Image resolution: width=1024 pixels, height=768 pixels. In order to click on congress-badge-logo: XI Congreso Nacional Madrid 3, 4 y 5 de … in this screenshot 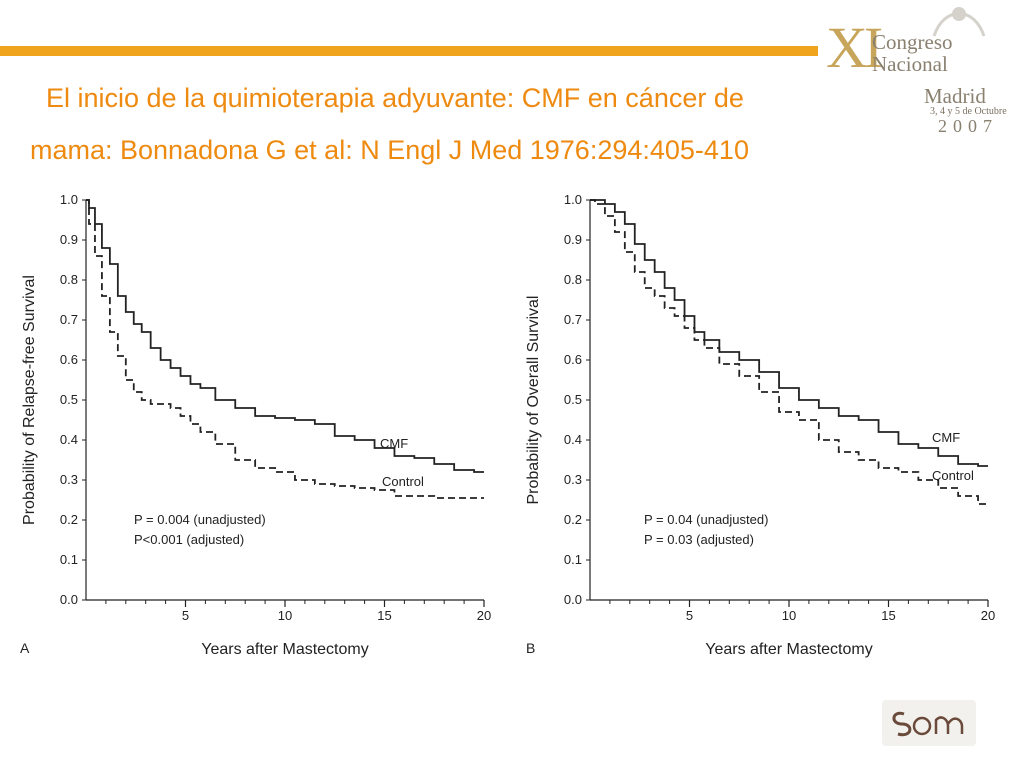, I will do `click(922, 75)`.